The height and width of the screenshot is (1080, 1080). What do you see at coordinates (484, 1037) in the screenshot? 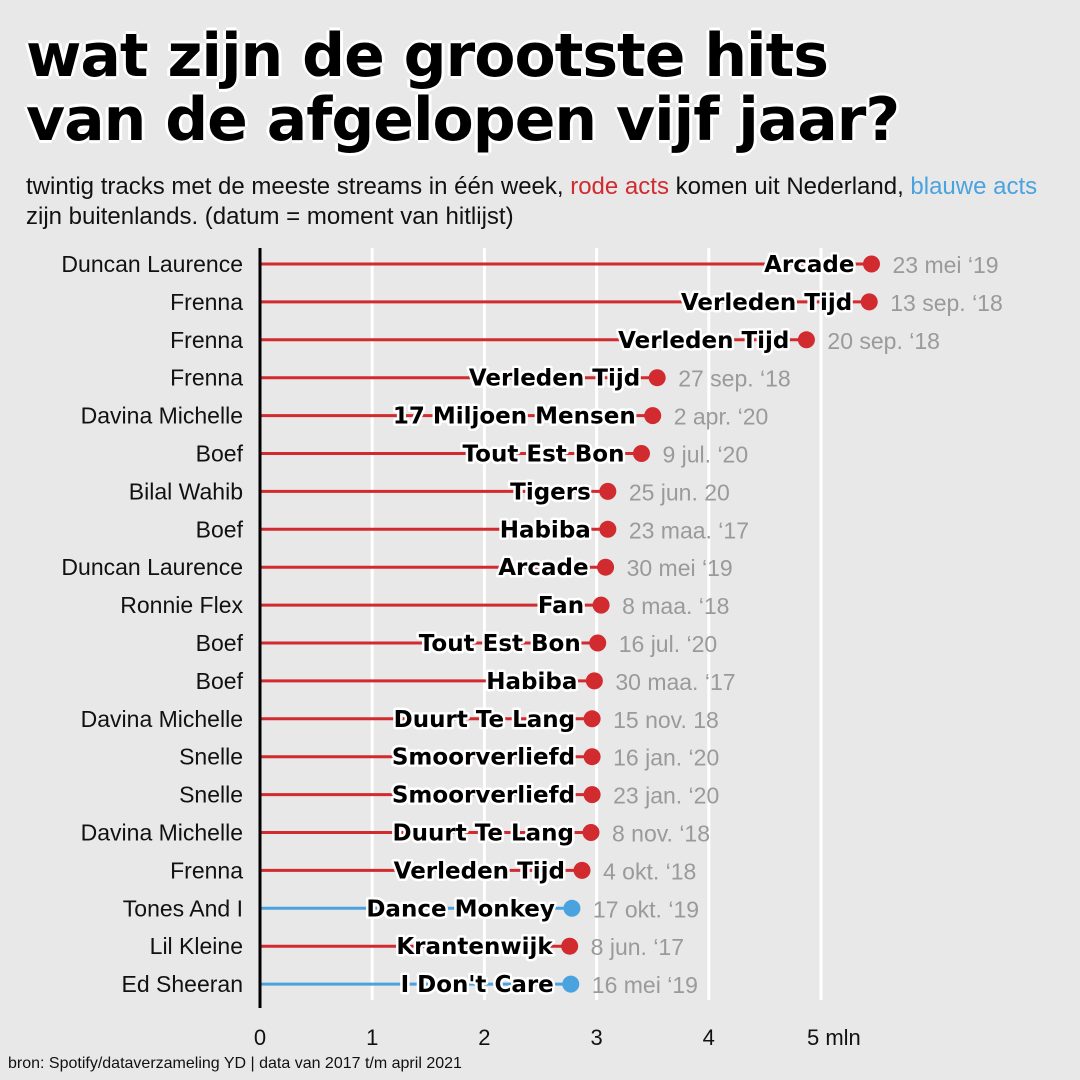
I see `x-tick-label: 2` at bounding box center [484, 1037].